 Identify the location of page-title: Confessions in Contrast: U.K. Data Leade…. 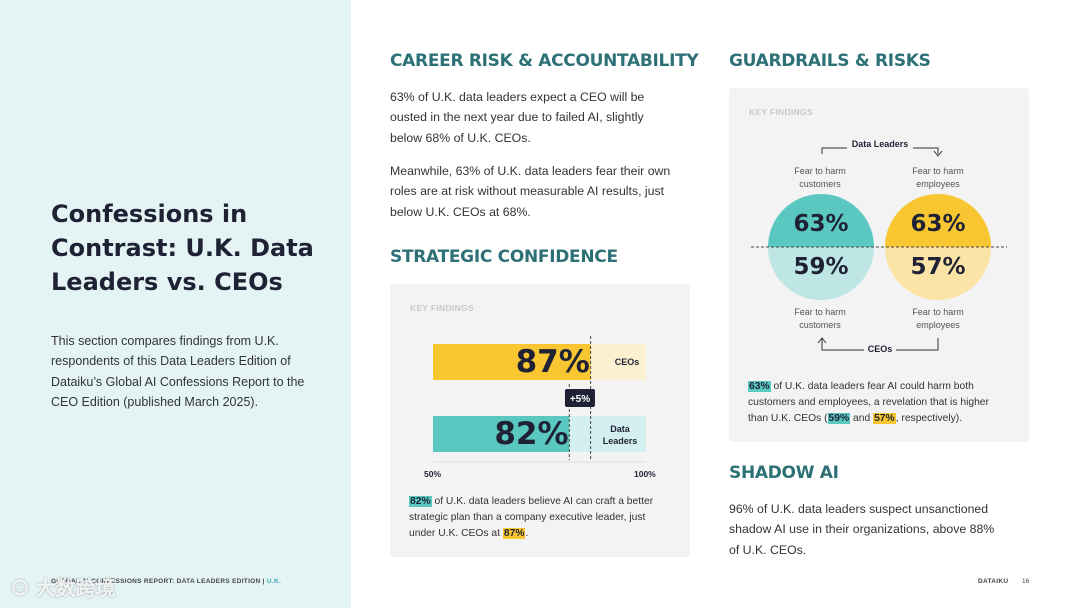
(182, 248).